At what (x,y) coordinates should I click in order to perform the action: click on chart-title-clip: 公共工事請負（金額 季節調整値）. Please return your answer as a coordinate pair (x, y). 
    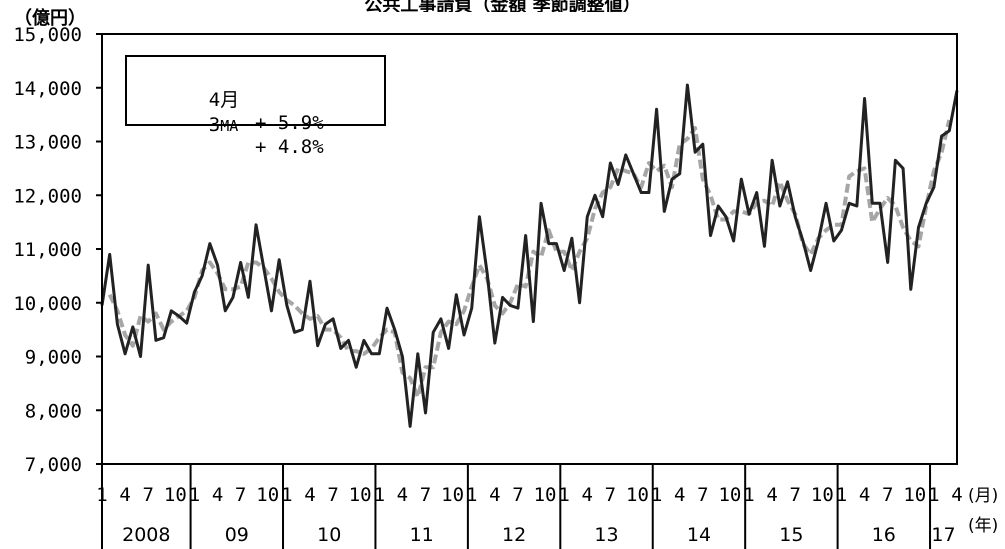
    Looking at the image, I should click on (502, 6).